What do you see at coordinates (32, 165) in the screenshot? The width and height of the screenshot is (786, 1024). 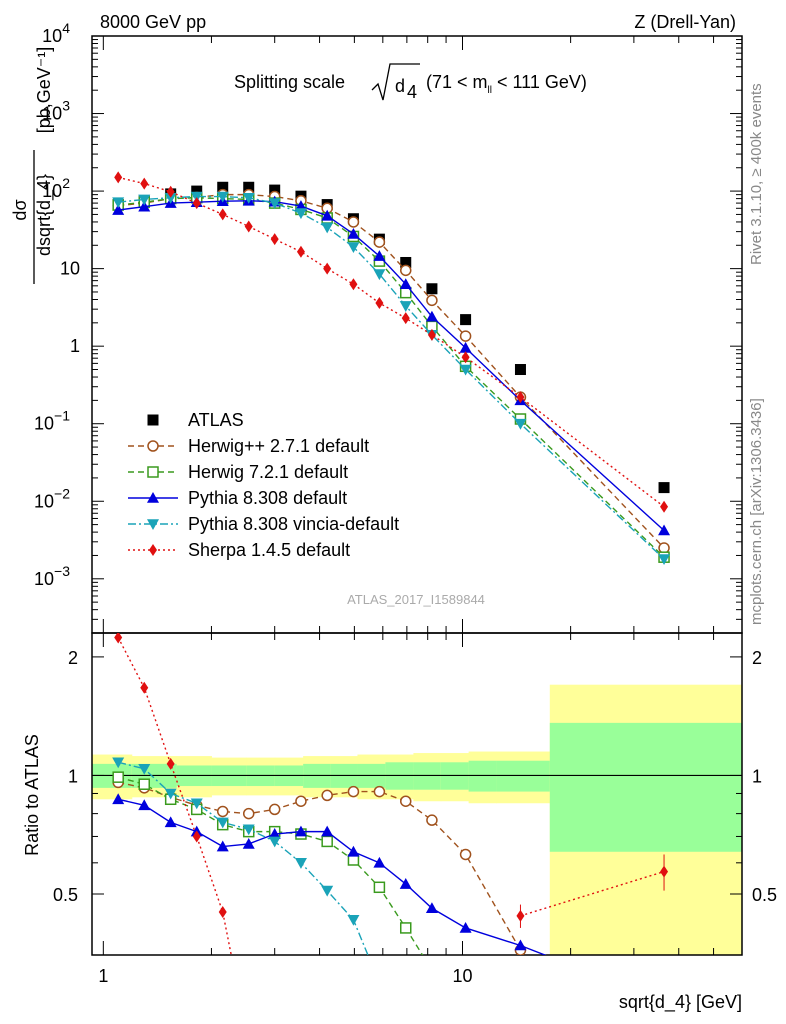 I see `y-axis-label-main: dσ dsqrt{d_4} [pb,GeV⁻¹]` at bounding box center [32, 165].